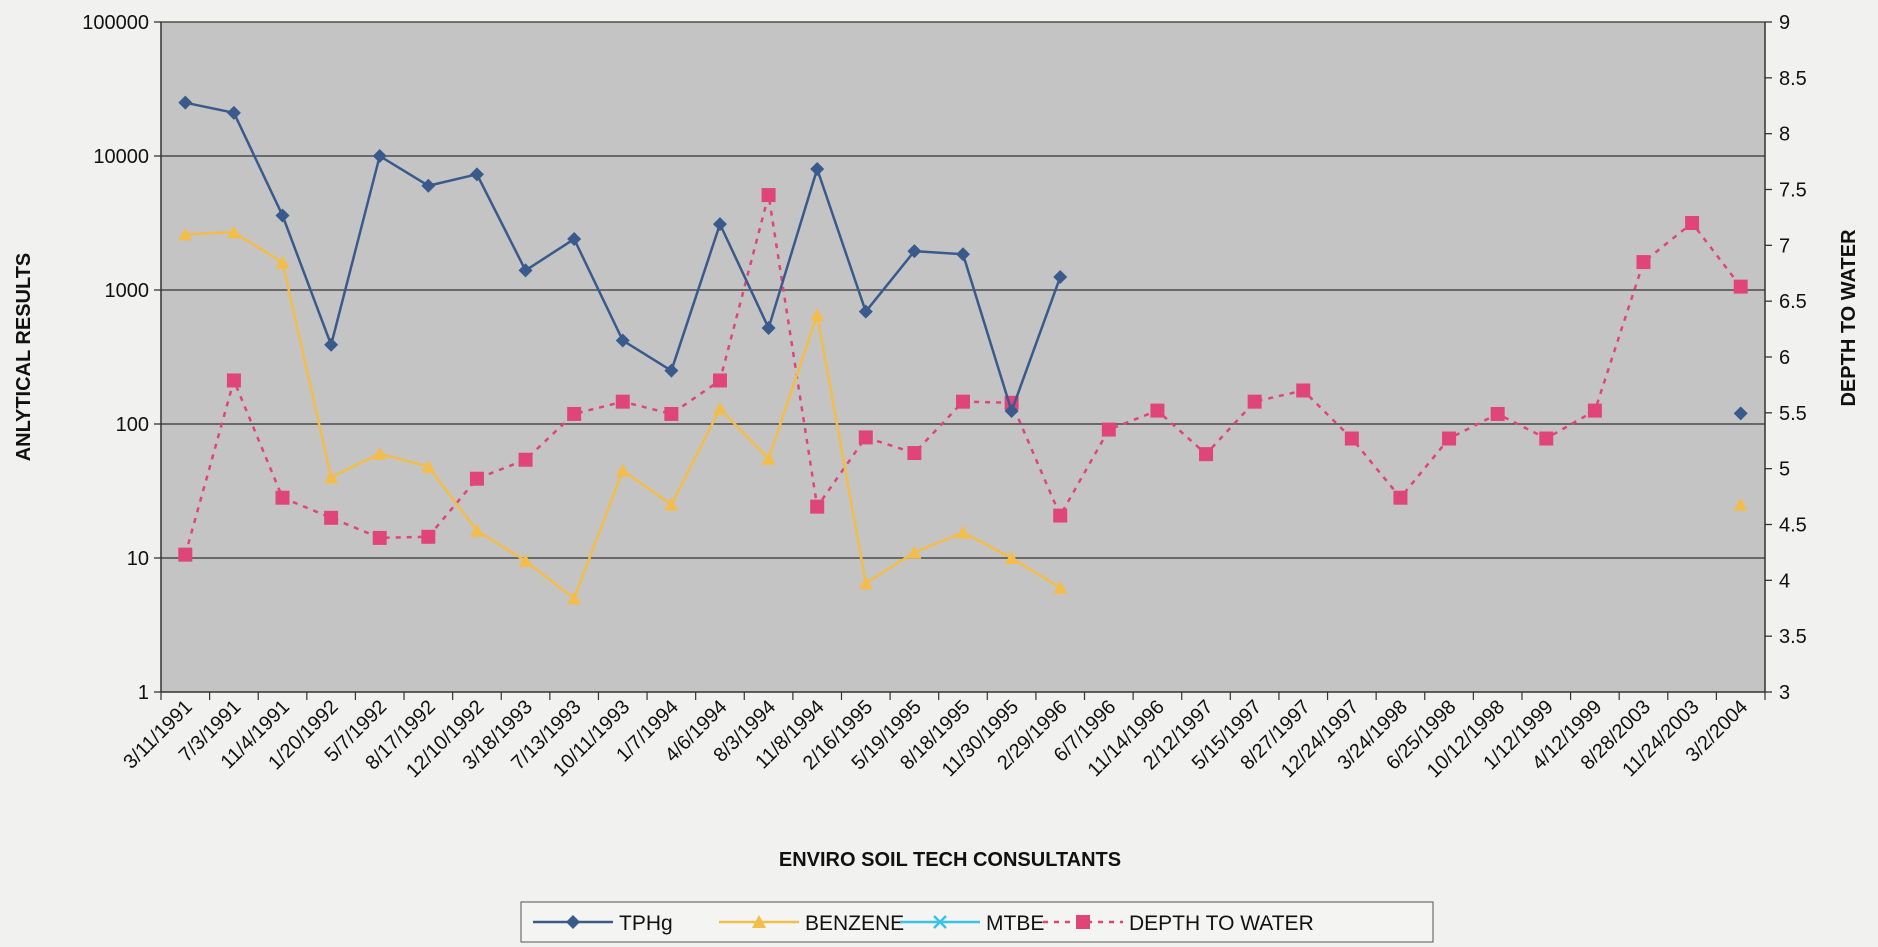  Describe the element at coordinates (1793, 526) in the screenshot. I see `y2-tick-label: 4.5` at that location.